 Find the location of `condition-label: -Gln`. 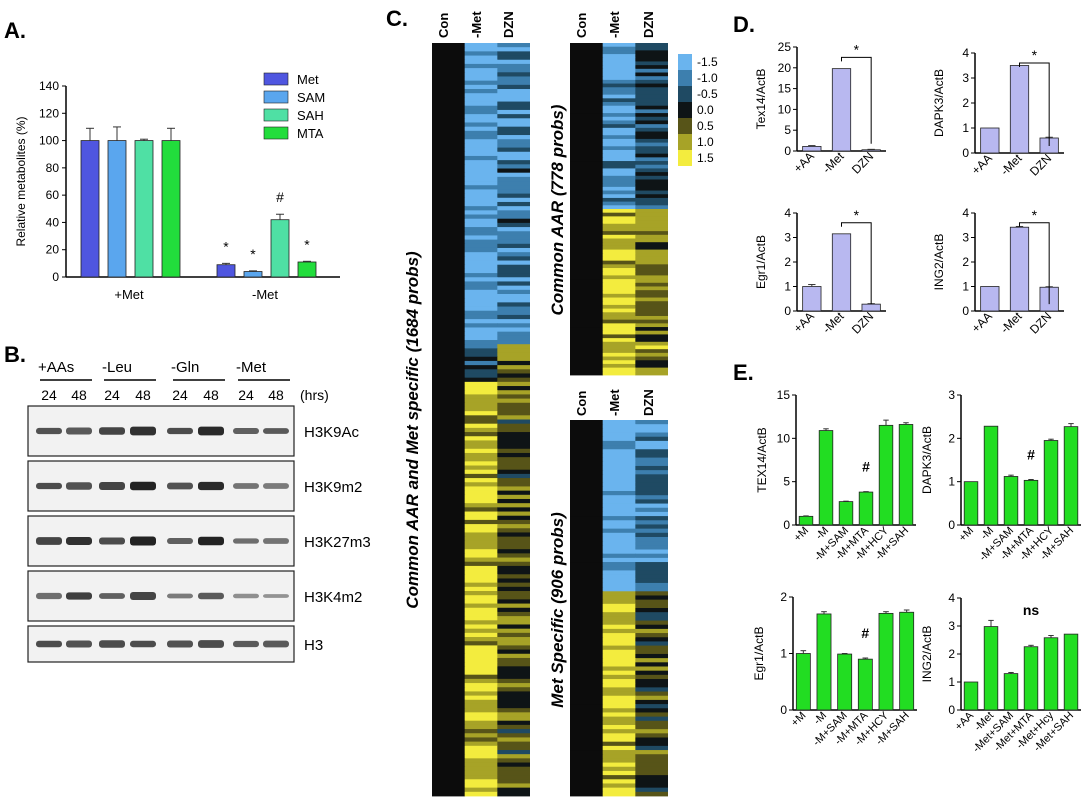

condition-label: -Gln is located at coordinates (185, 367).